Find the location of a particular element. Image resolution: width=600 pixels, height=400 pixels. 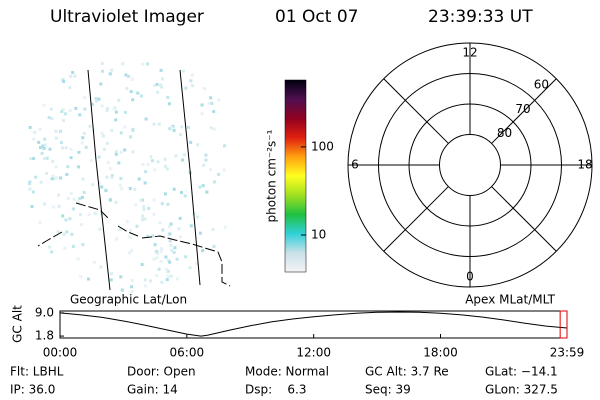

info-field: GLat: −14.1 is located at coordinates (521, 372).